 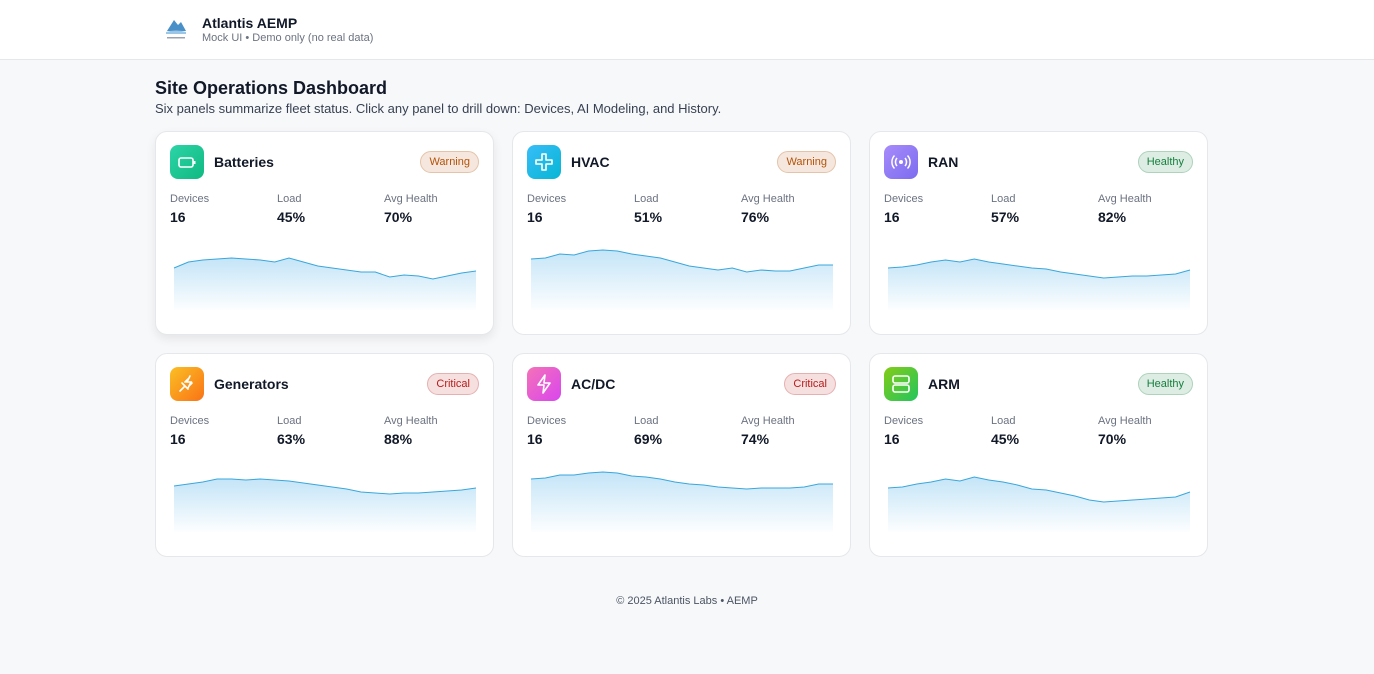 I want to click on panel-name: Generators, so click(x=251, y=384).